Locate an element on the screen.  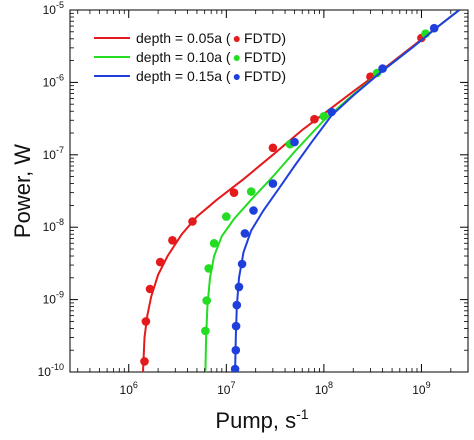
y-tick-label: 10⁻⁸ is located at coordinates (53, 225).